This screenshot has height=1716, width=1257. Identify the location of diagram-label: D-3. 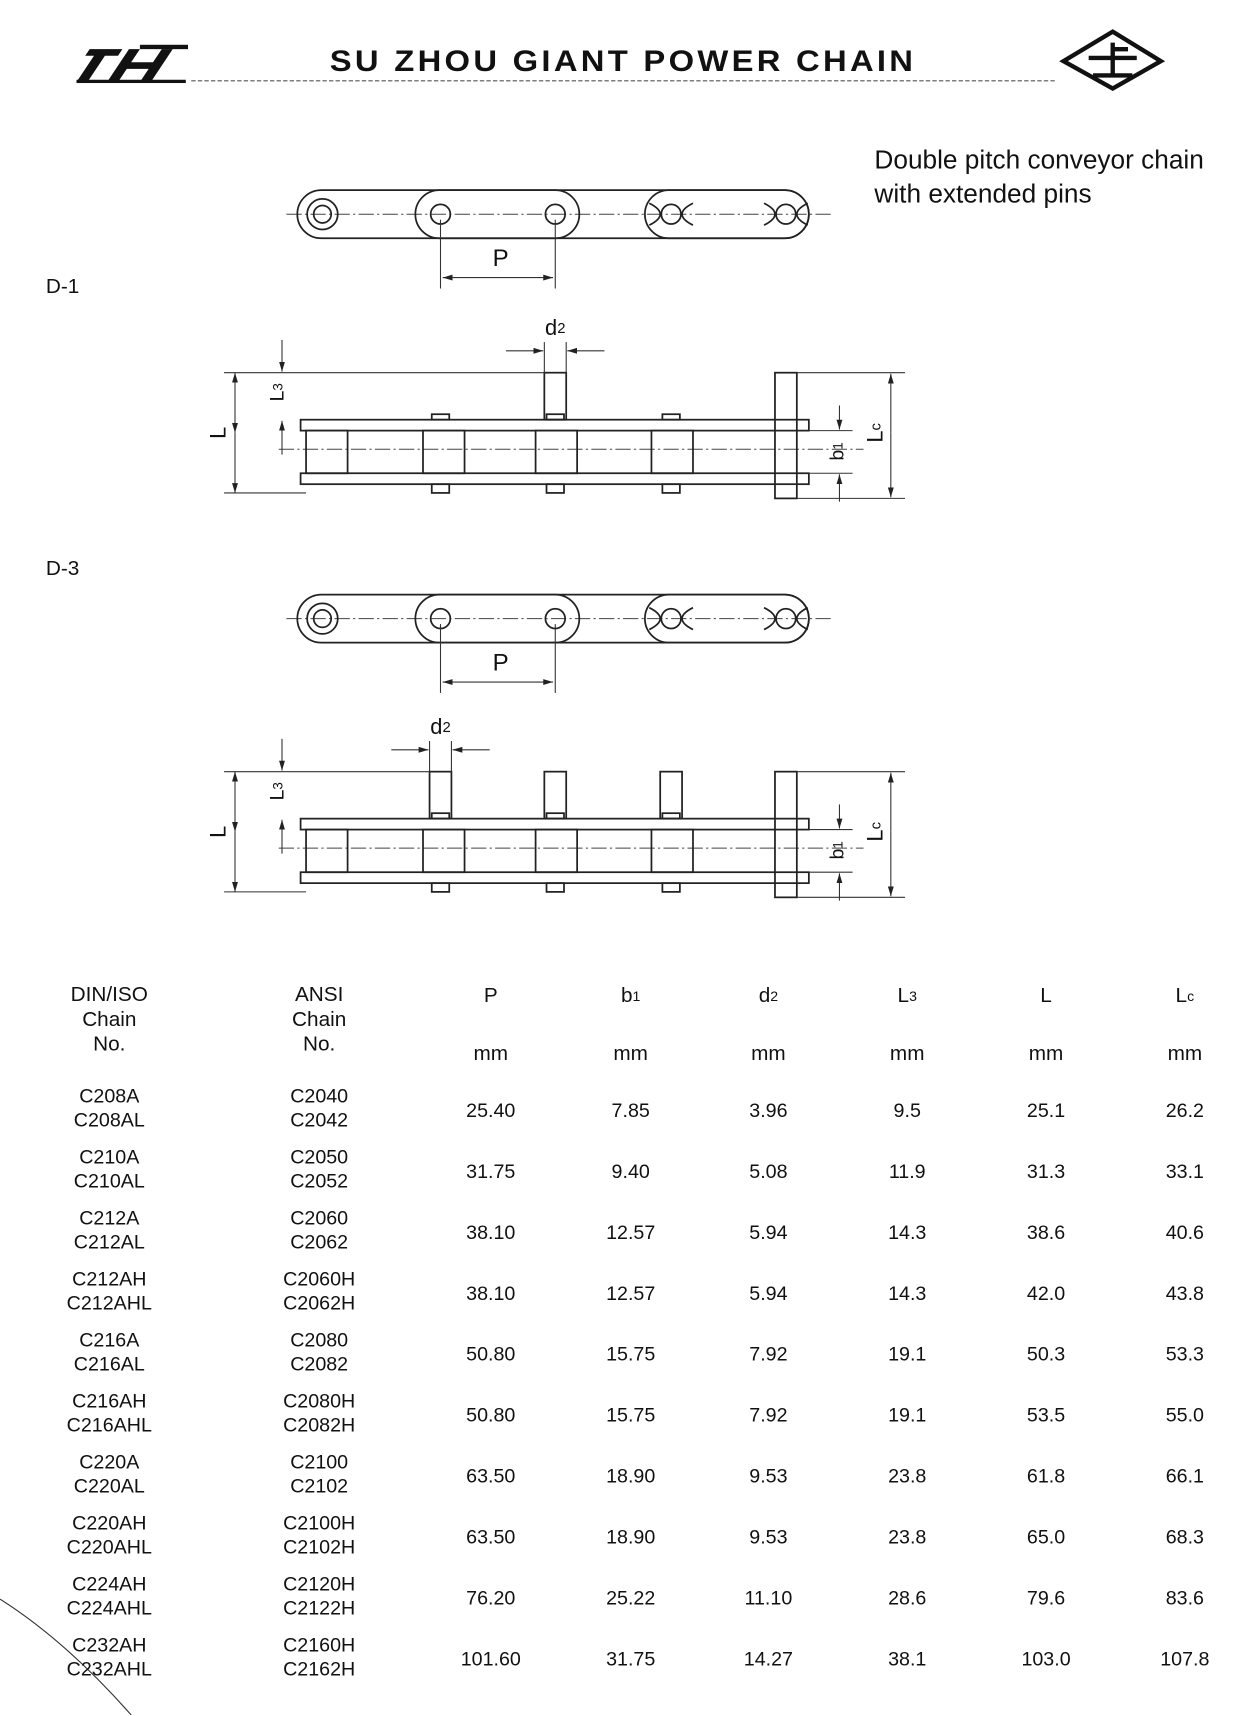
(62, 568).